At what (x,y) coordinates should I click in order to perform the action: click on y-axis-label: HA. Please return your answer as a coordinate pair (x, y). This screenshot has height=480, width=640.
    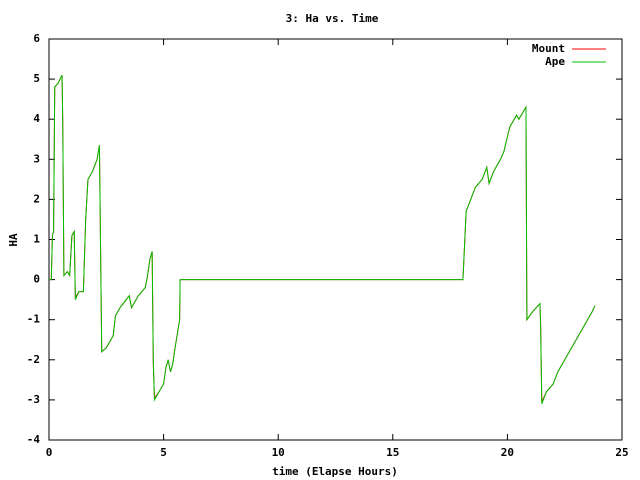
    Looking at the image, I should click on (13, 240).